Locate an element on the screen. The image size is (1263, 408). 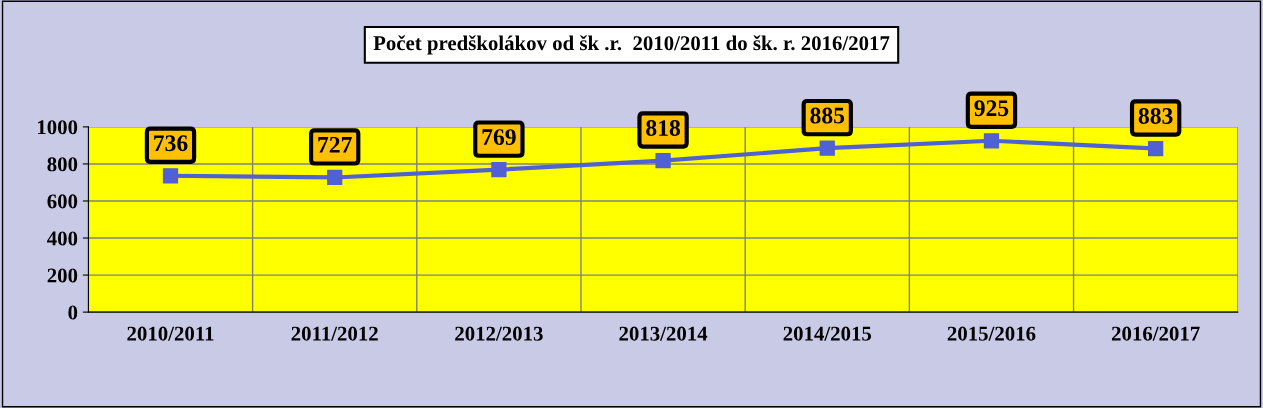
y-tick-label: 800 is located at coordinates (62, 164).